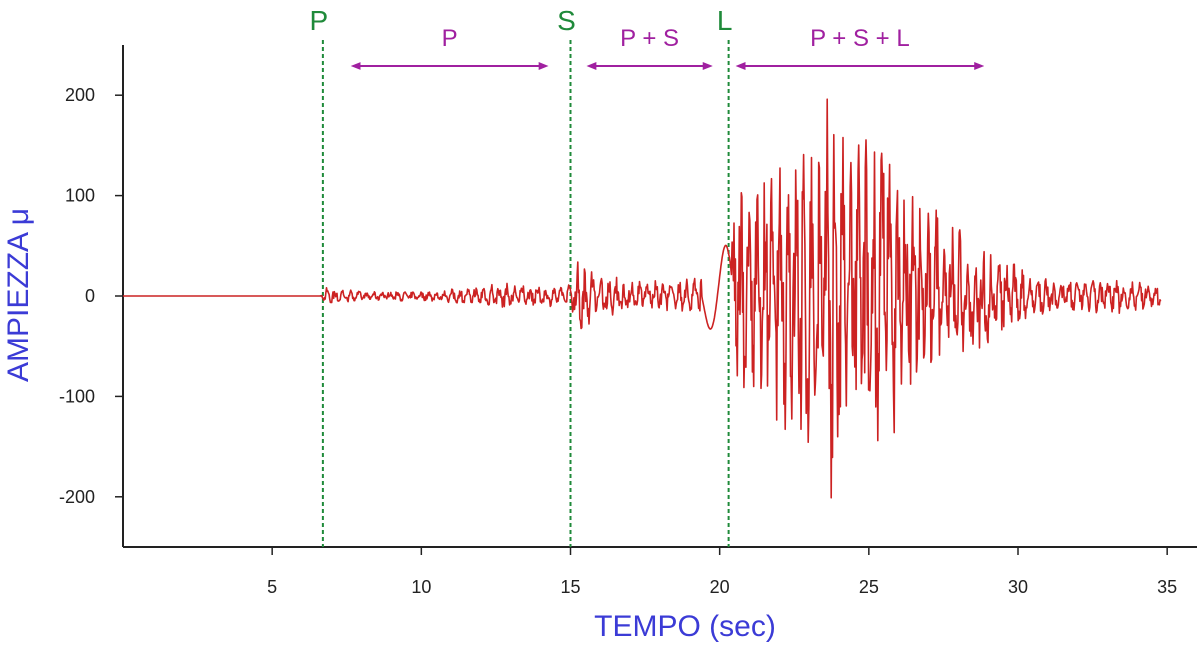 Image resolution: width=1200 pixels, height=647 pixels. Describe the element at coordinates (77, 396) in the screenshot. I see `y-tick-label: -100` at that location.